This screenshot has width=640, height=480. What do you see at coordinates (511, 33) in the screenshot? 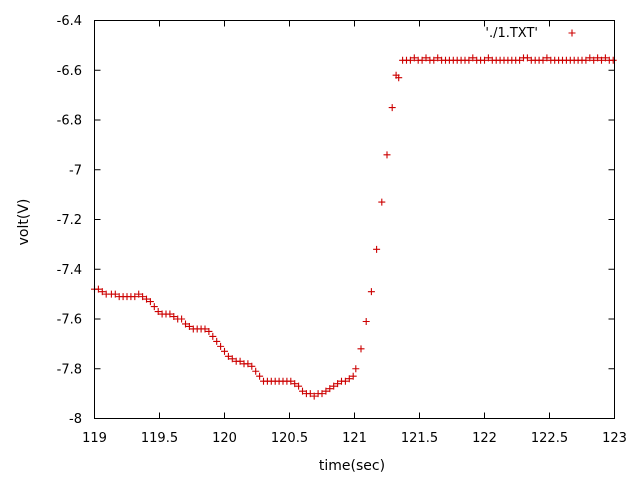
I see `legend-label: './1.TXT'` at bounding box center [511, 33].